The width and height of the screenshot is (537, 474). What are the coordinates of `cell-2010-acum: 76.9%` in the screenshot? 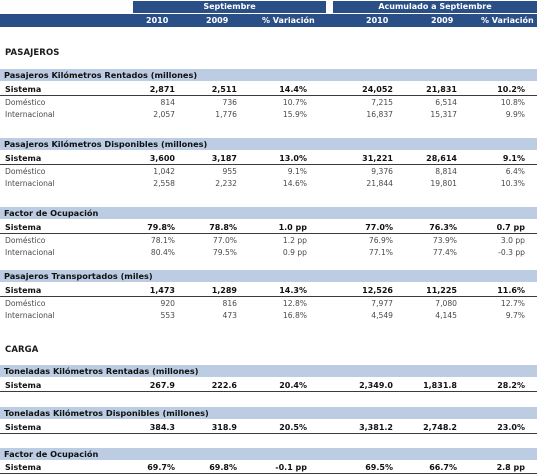 It's located at (380, 240).